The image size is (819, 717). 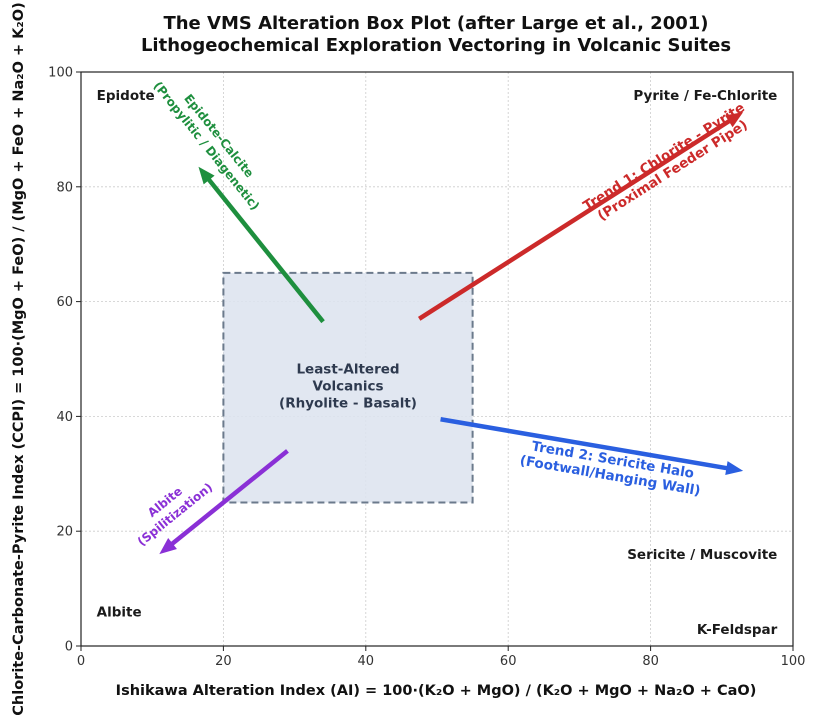 I want to click on least-altered-label-line-2: (Rhyolite - Basalt), so click(x=348, y=404).